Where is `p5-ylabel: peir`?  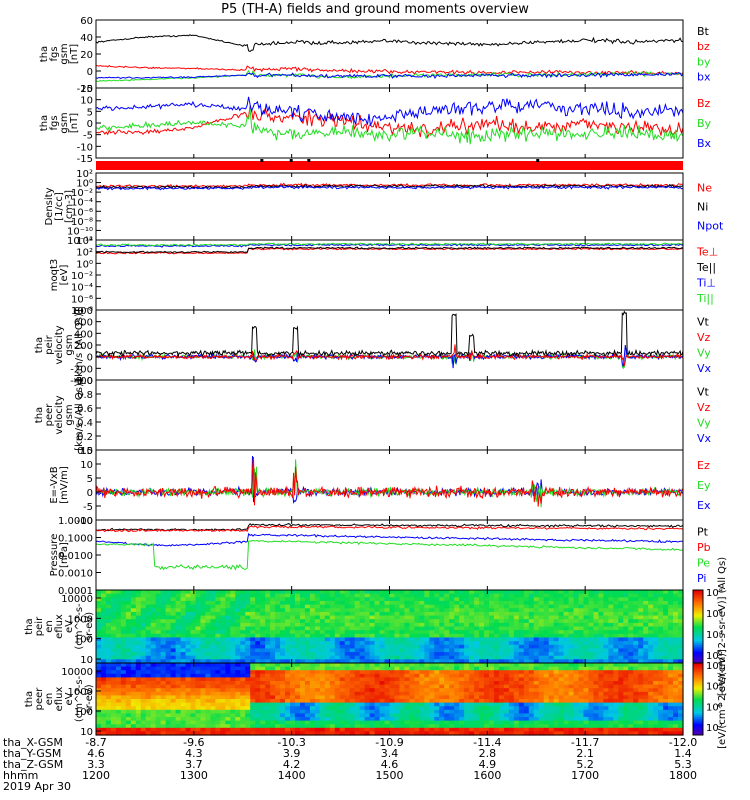
p5-ylabel: peir is located at coordinates (49, 344).